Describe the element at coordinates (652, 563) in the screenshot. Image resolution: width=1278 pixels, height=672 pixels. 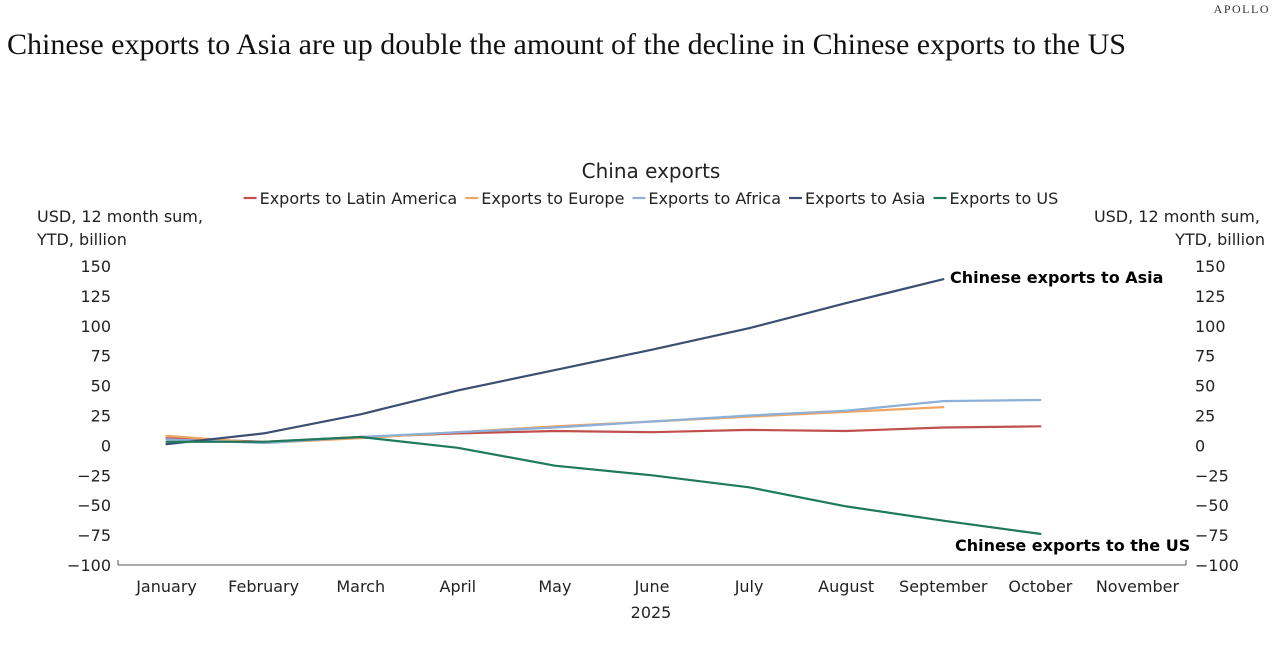
I see `chart-axes` at that location.